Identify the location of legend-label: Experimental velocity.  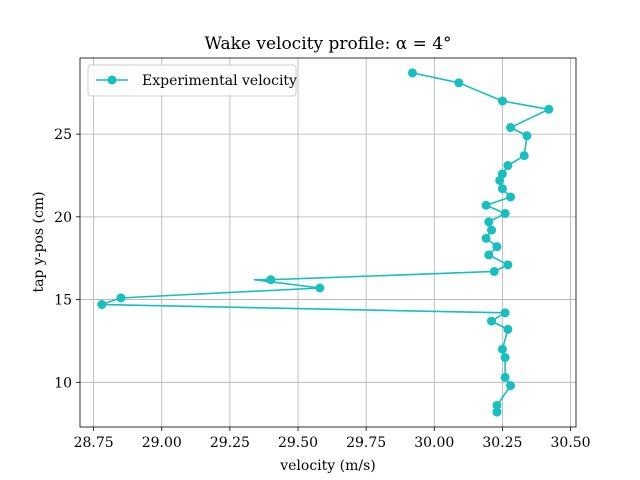
(219, 81).